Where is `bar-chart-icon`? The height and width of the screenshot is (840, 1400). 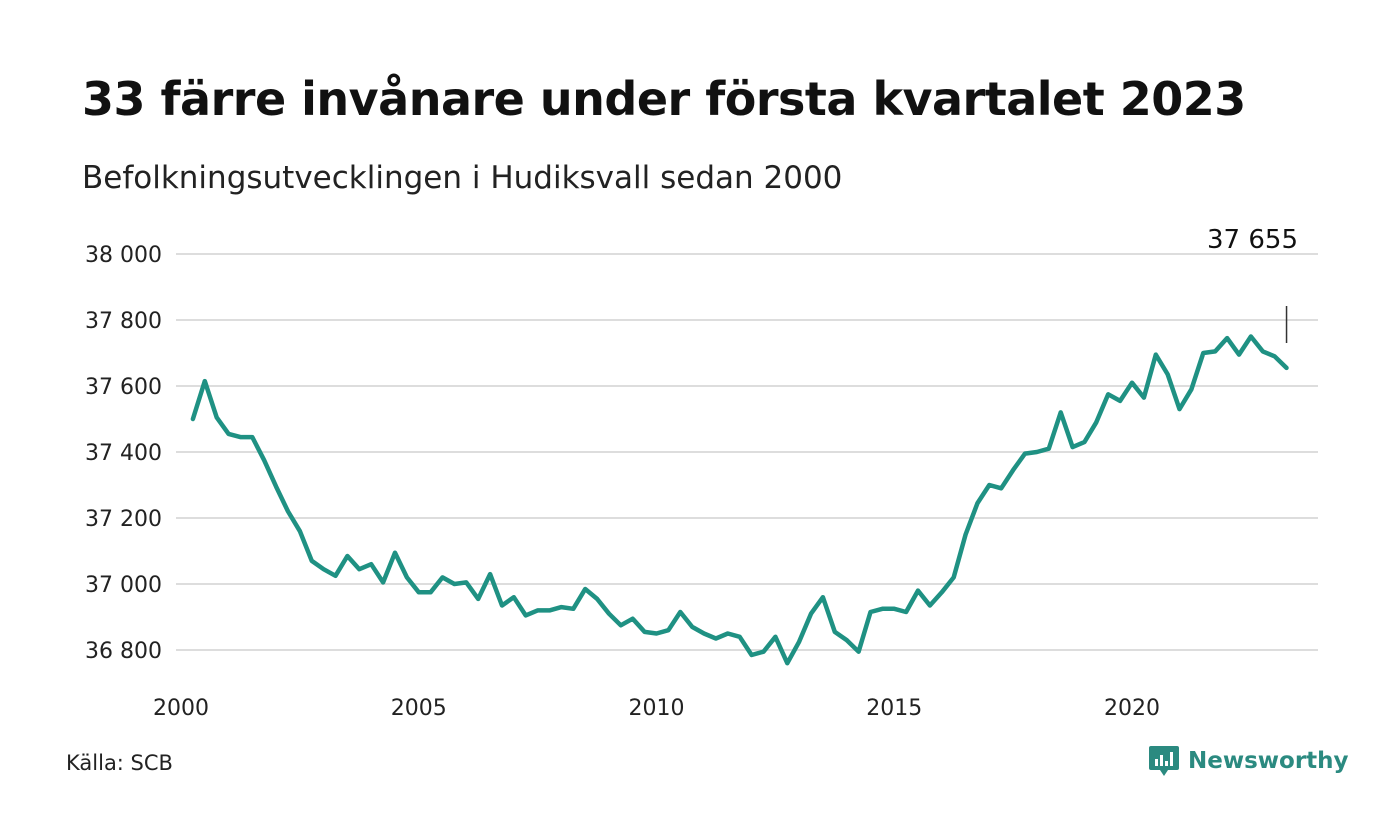 bar-chart-icon is located at coordinates (1164, 761).